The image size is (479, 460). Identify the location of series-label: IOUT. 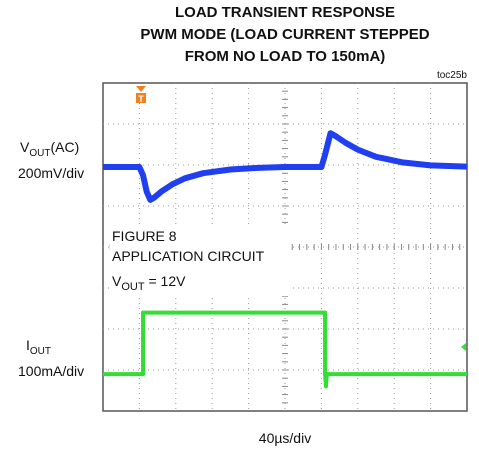
(38, 347).